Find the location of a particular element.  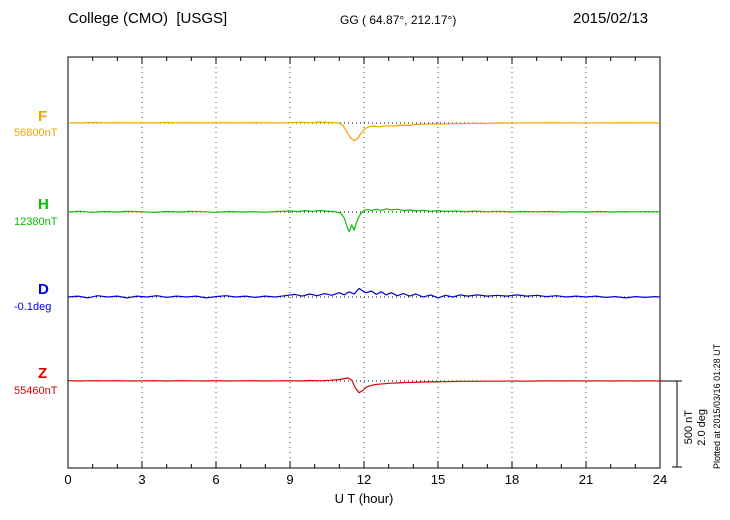

series-baseline-value-F: 56800nT is located at coordinates (36, 133).